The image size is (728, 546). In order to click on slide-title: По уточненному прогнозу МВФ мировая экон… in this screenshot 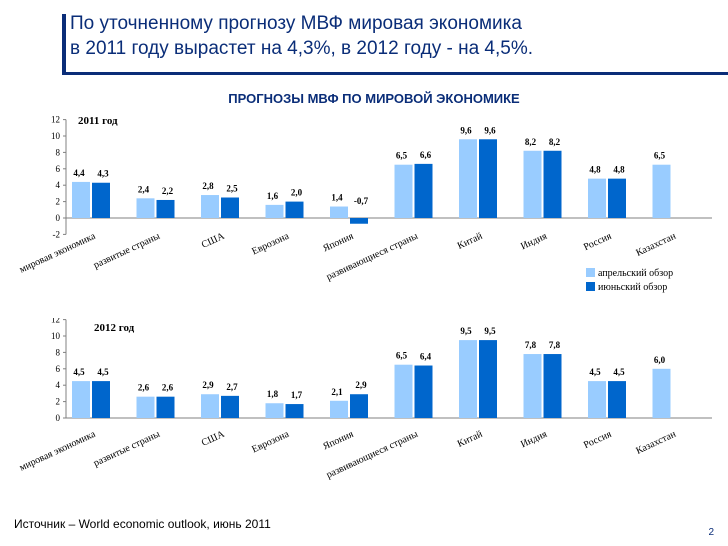, I will do `click(390, 36)`.